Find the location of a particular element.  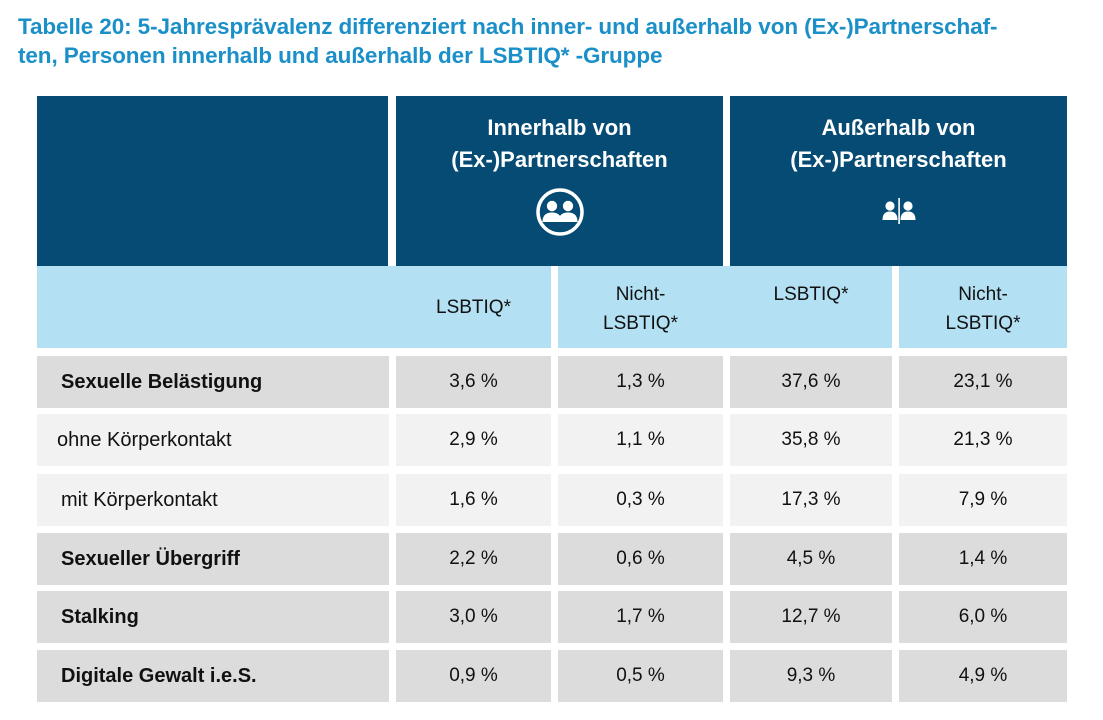

value-cell: 12,7 % is located at coordinates (811, 617).